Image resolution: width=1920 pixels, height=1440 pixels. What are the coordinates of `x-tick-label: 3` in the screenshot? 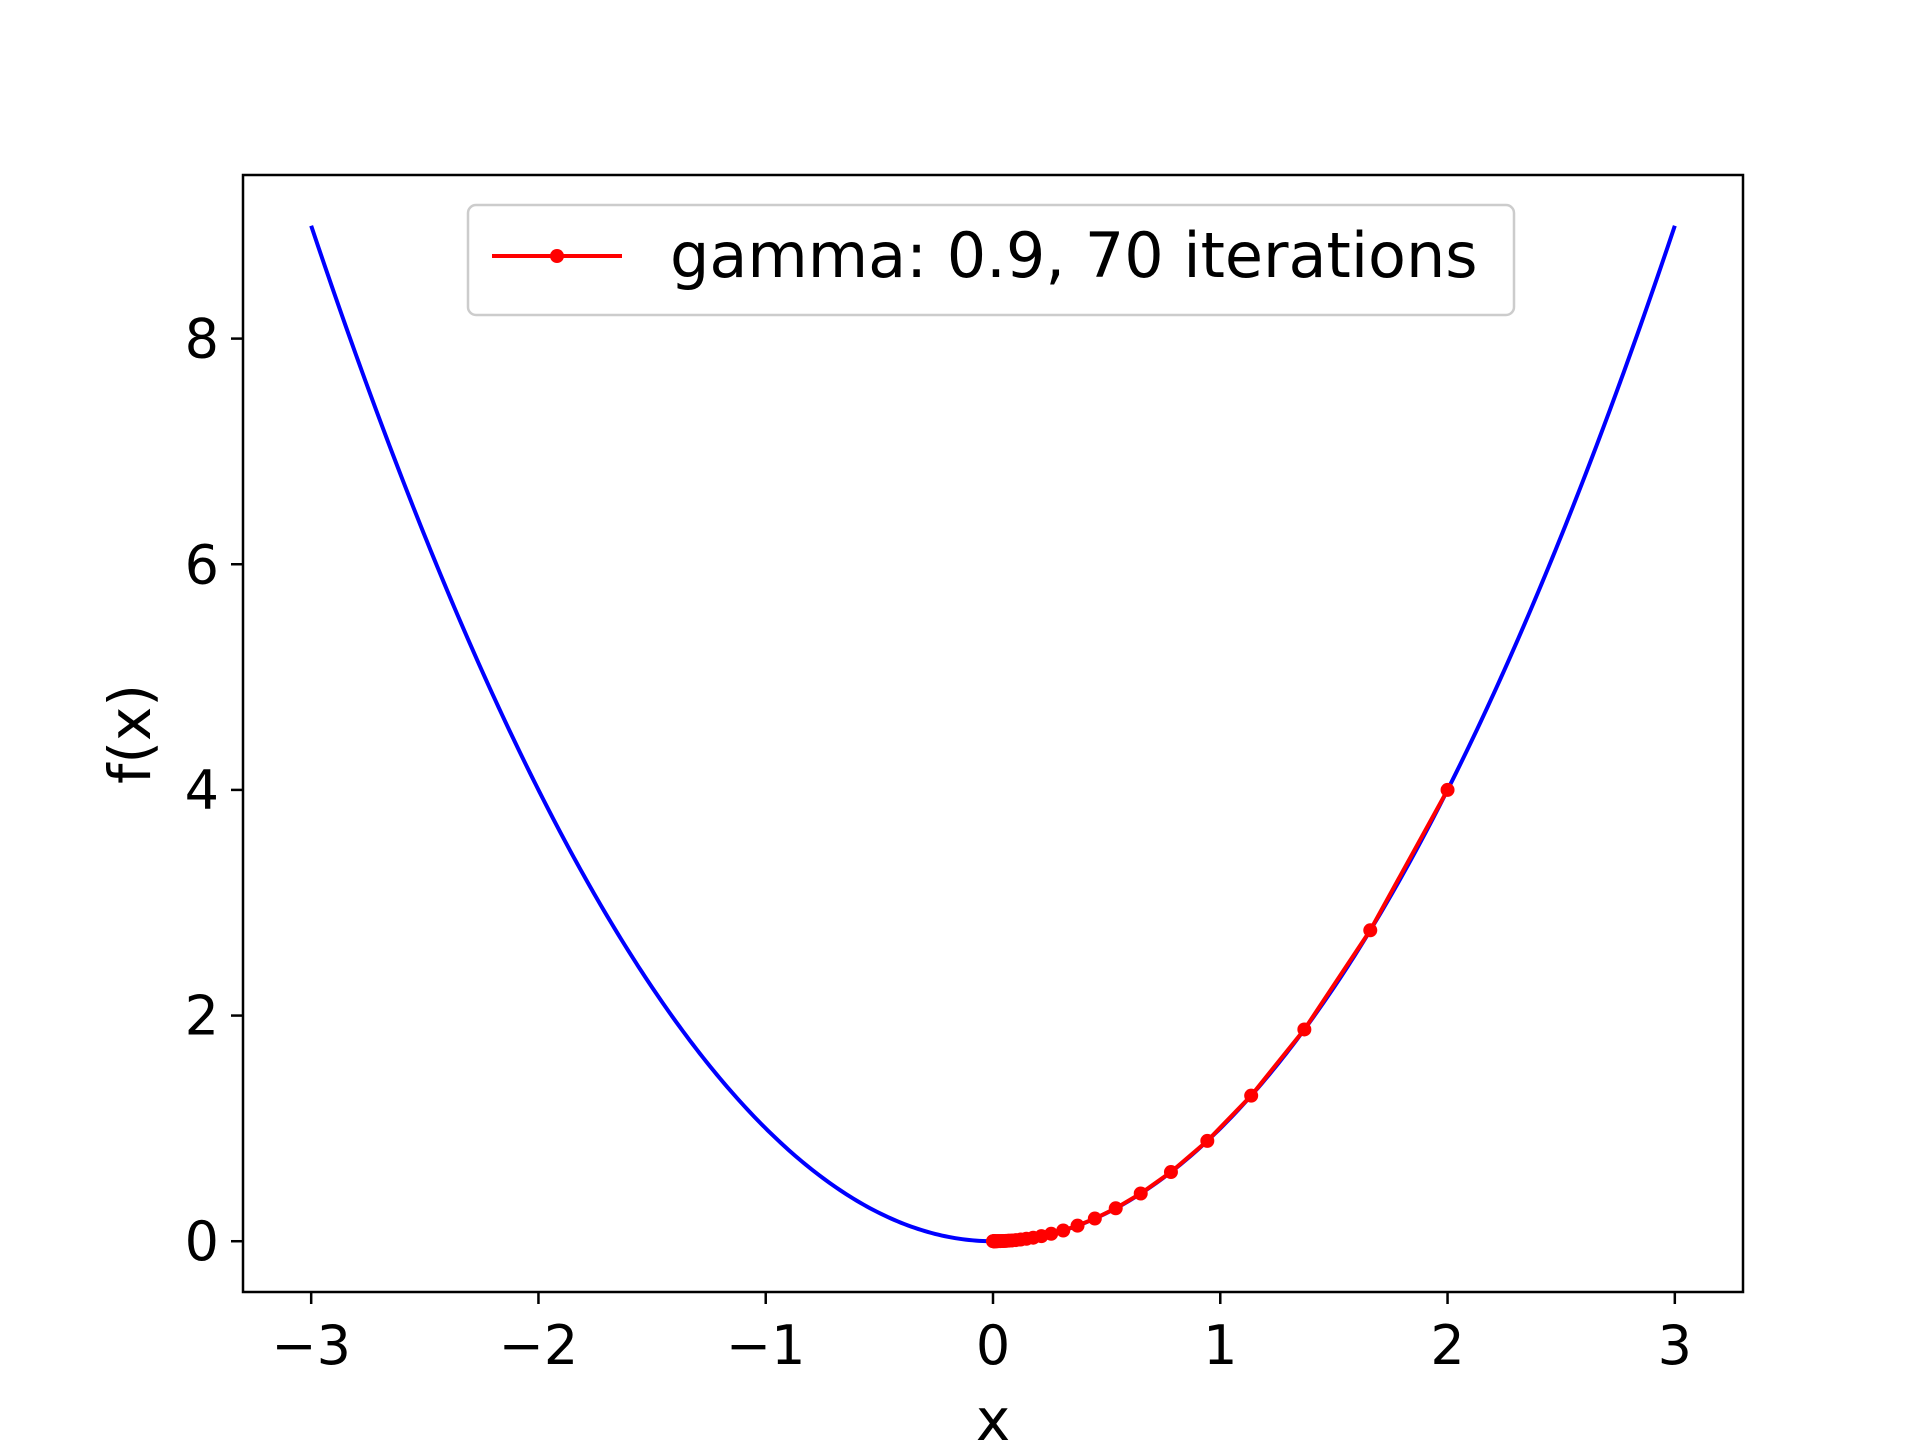 It's located at (1675, 1345).